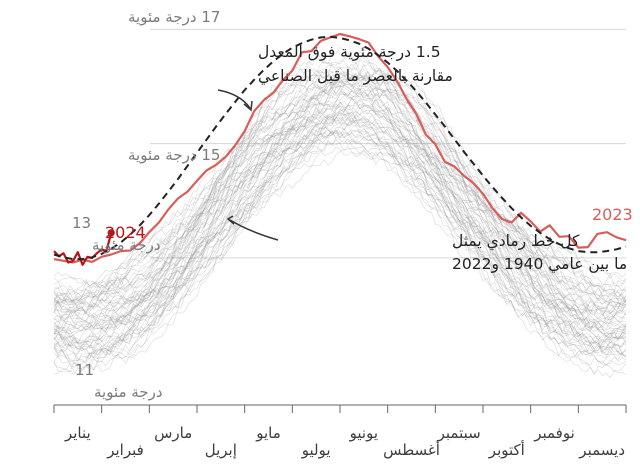  I want to click on x-tick-label: أكتوبر, so click(506, 449).